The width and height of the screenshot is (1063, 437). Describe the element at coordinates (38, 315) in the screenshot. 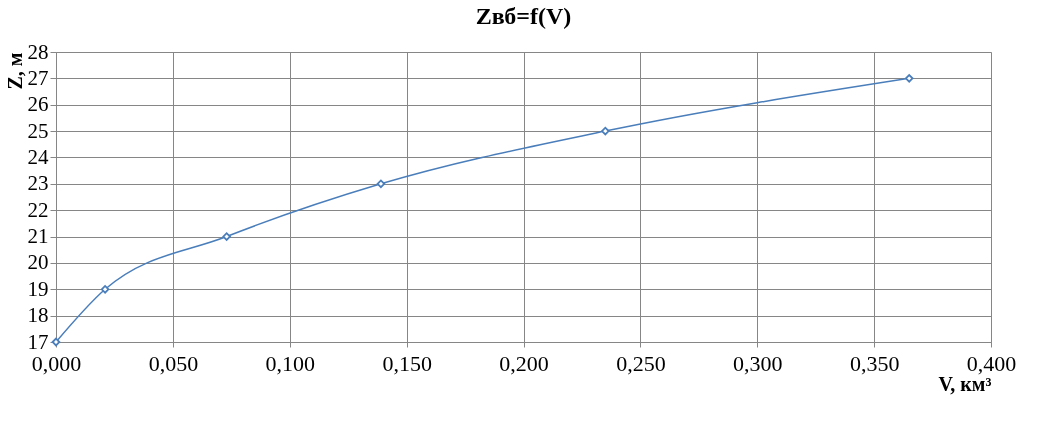

I see `y-tick-label: 18` at that location.